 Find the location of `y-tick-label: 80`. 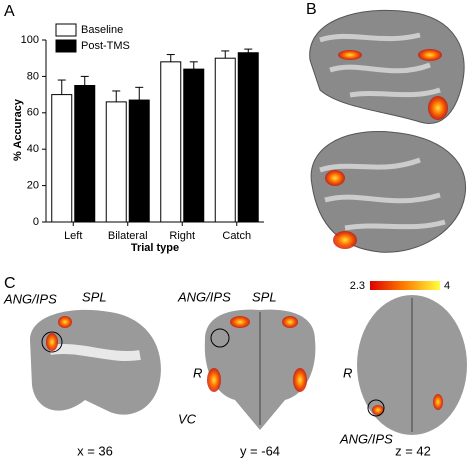

y-tick-label: 80 is located at coordinates (33, 76).